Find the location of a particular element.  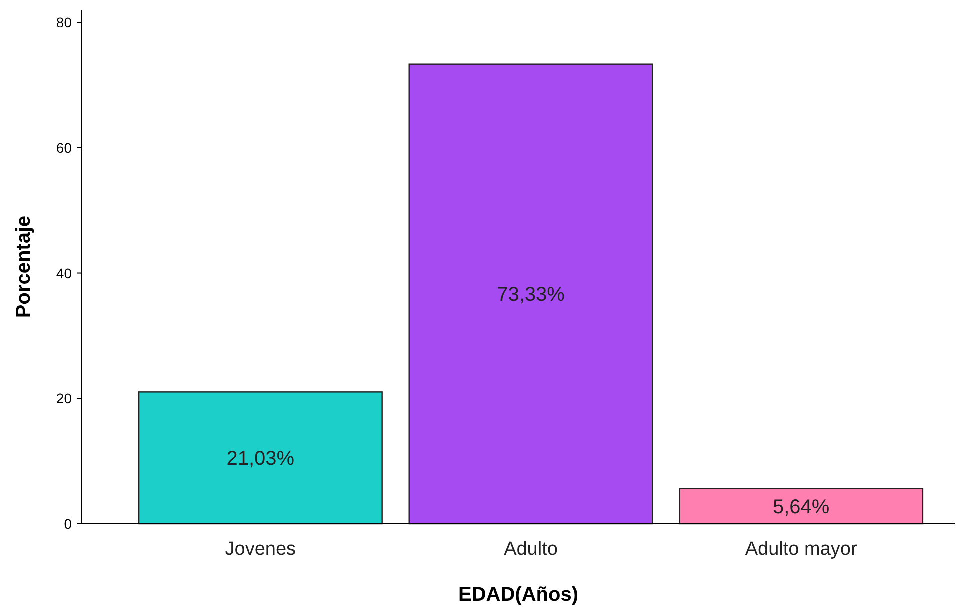

data-label: 73,33% is located at coordinates (531, 295).